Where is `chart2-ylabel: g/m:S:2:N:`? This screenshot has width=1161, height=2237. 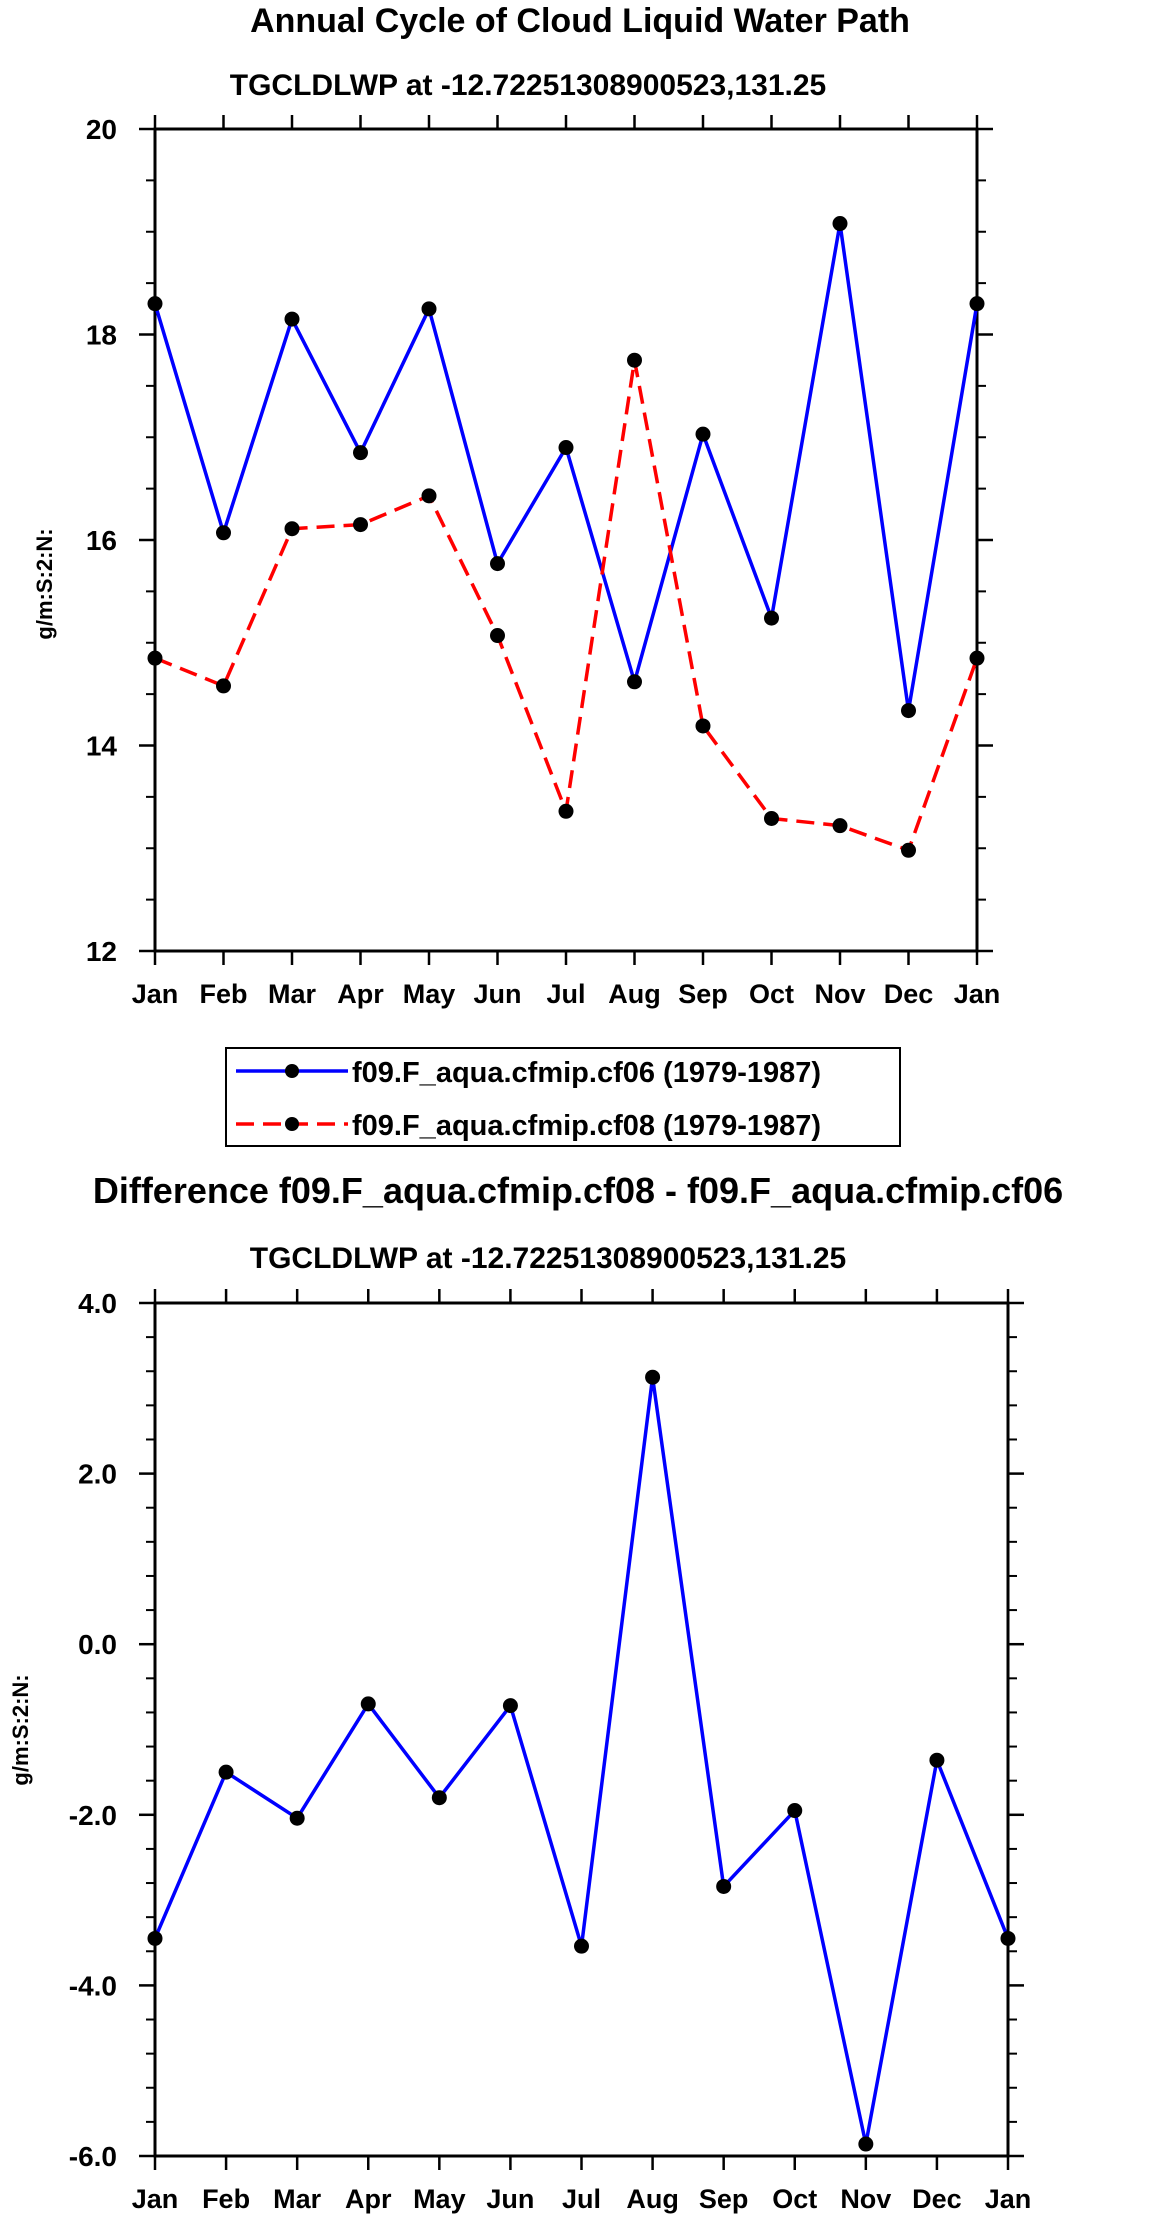
chart2-ylabel: g/m:S:2:N: is located at coordinates (20, 1729).